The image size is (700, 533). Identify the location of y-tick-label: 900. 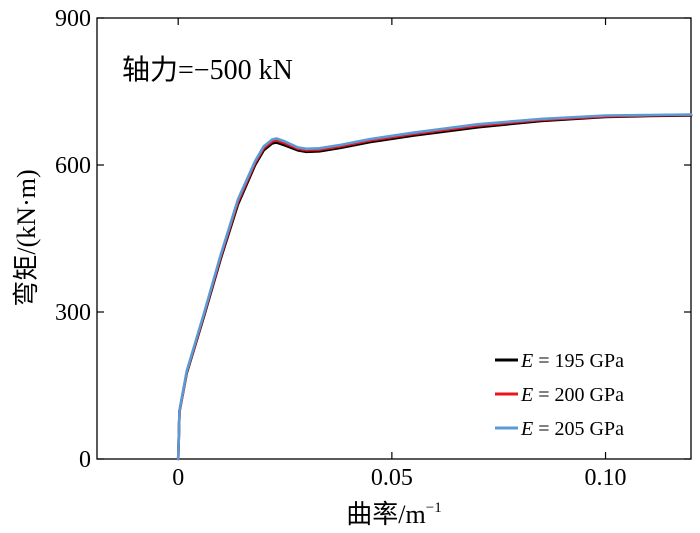
(73, 19).